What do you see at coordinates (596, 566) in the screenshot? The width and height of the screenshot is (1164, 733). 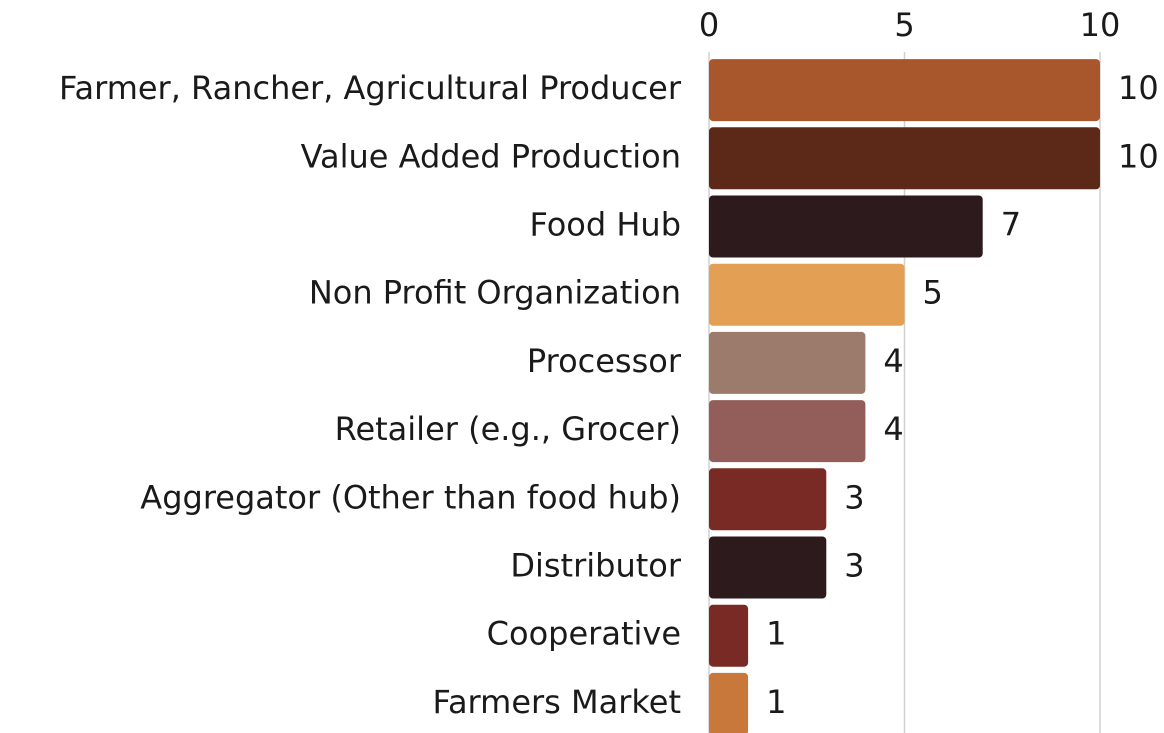 I see `y-tick-label: Distributor` at bounding box center [596, 566].